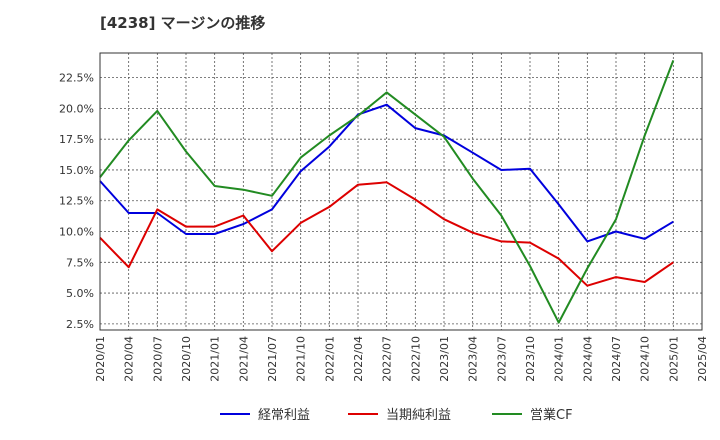 The image size is (720, 440). I want to click on x-tick-label: 2022/01, so click(329, 359).